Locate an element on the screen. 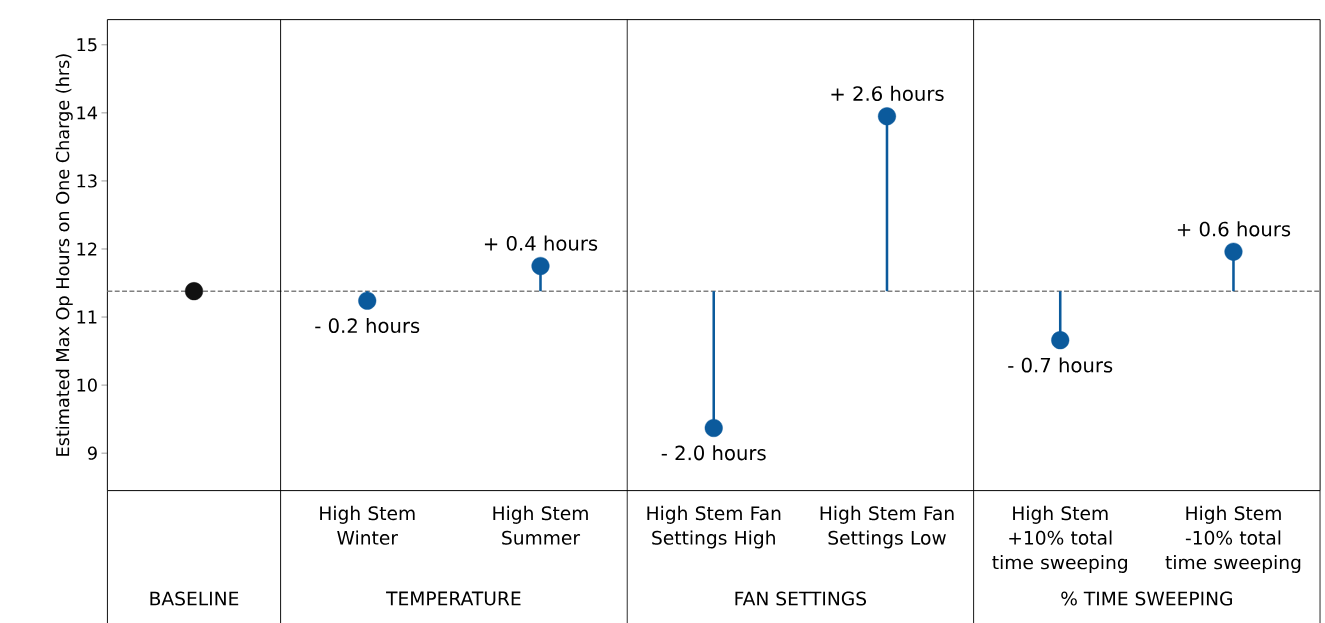 The image size is (1325, 623). annotation: - 2.0 hours is located at coordinates (713, 453).